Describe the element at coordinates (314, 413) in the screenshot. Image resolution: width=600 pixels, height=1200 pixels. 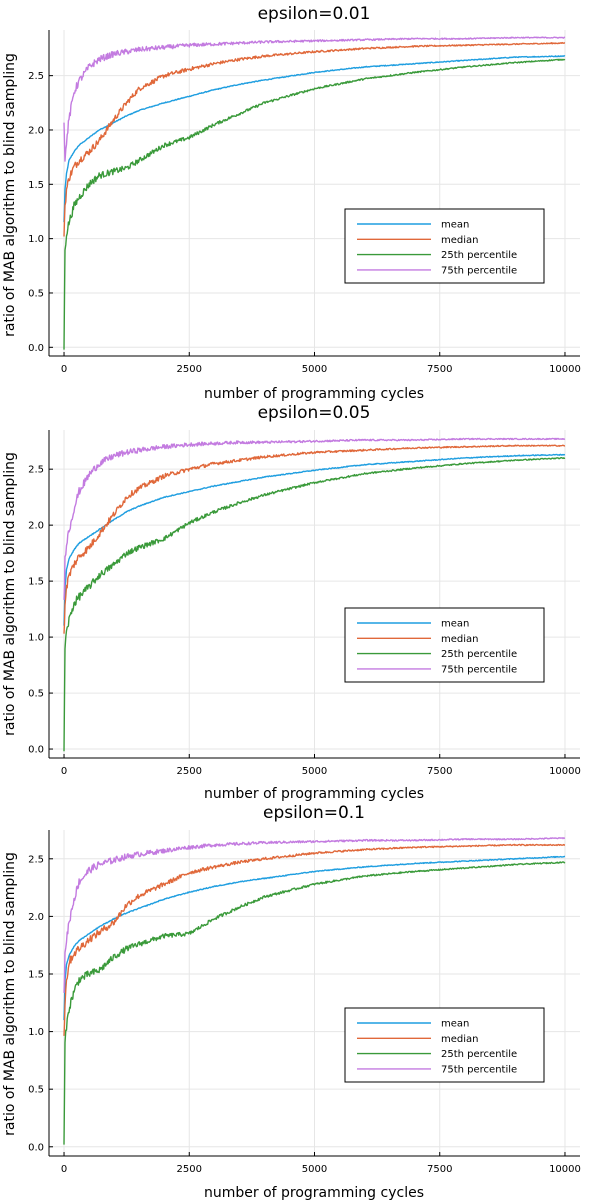
I see `chart-title: epsilon=0.05` at that location.